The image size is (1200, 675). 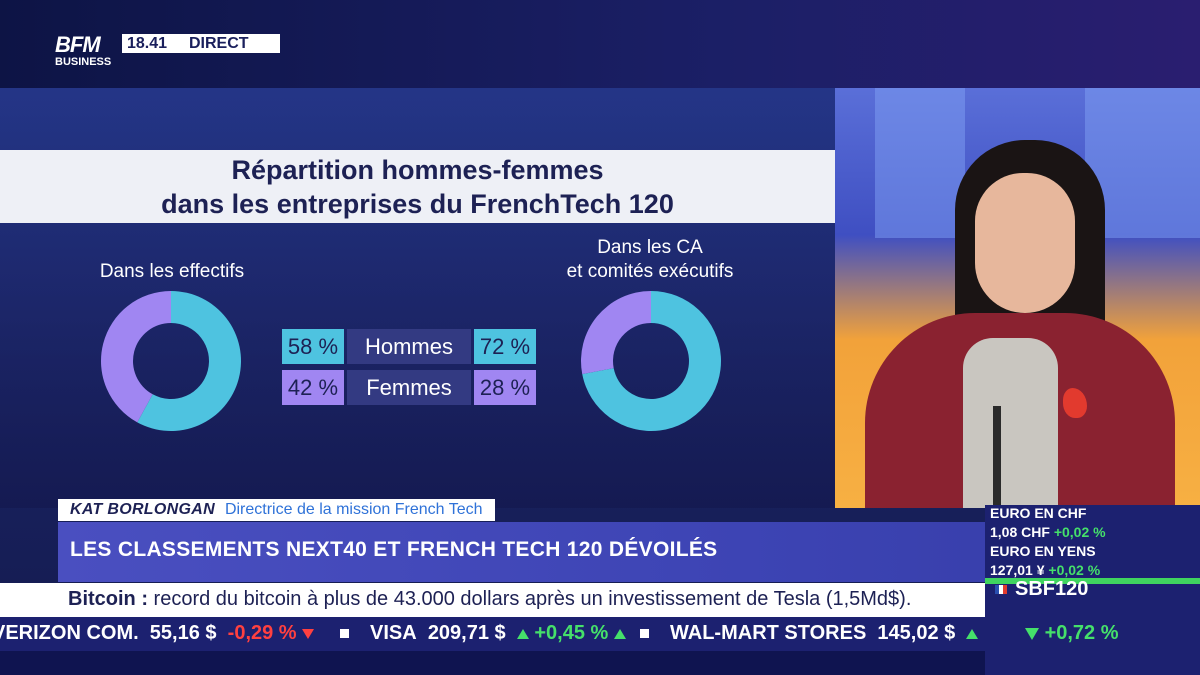 What do you see at coordinates (650, 247) in the screenshot?
I see `right-chart-label-line1: Dans les CA` at bounding box center [650, 247].